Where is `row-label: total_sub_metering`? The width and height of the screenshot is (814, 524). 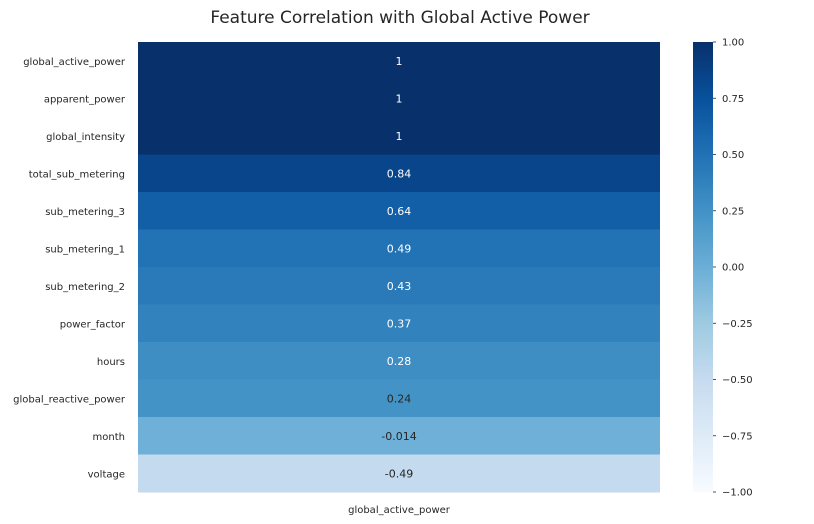
row-label: total_sub_metering is located at coordinates (77, 174).